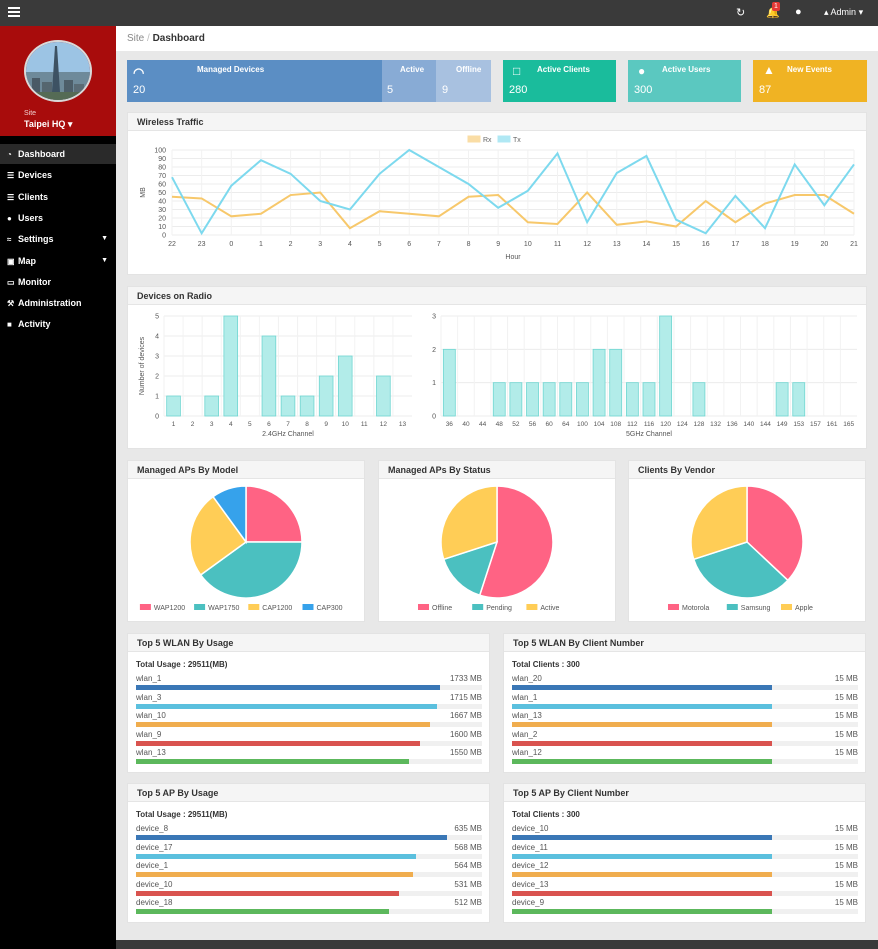  I want to click on x-tick-label: 52, so click(516, 424).